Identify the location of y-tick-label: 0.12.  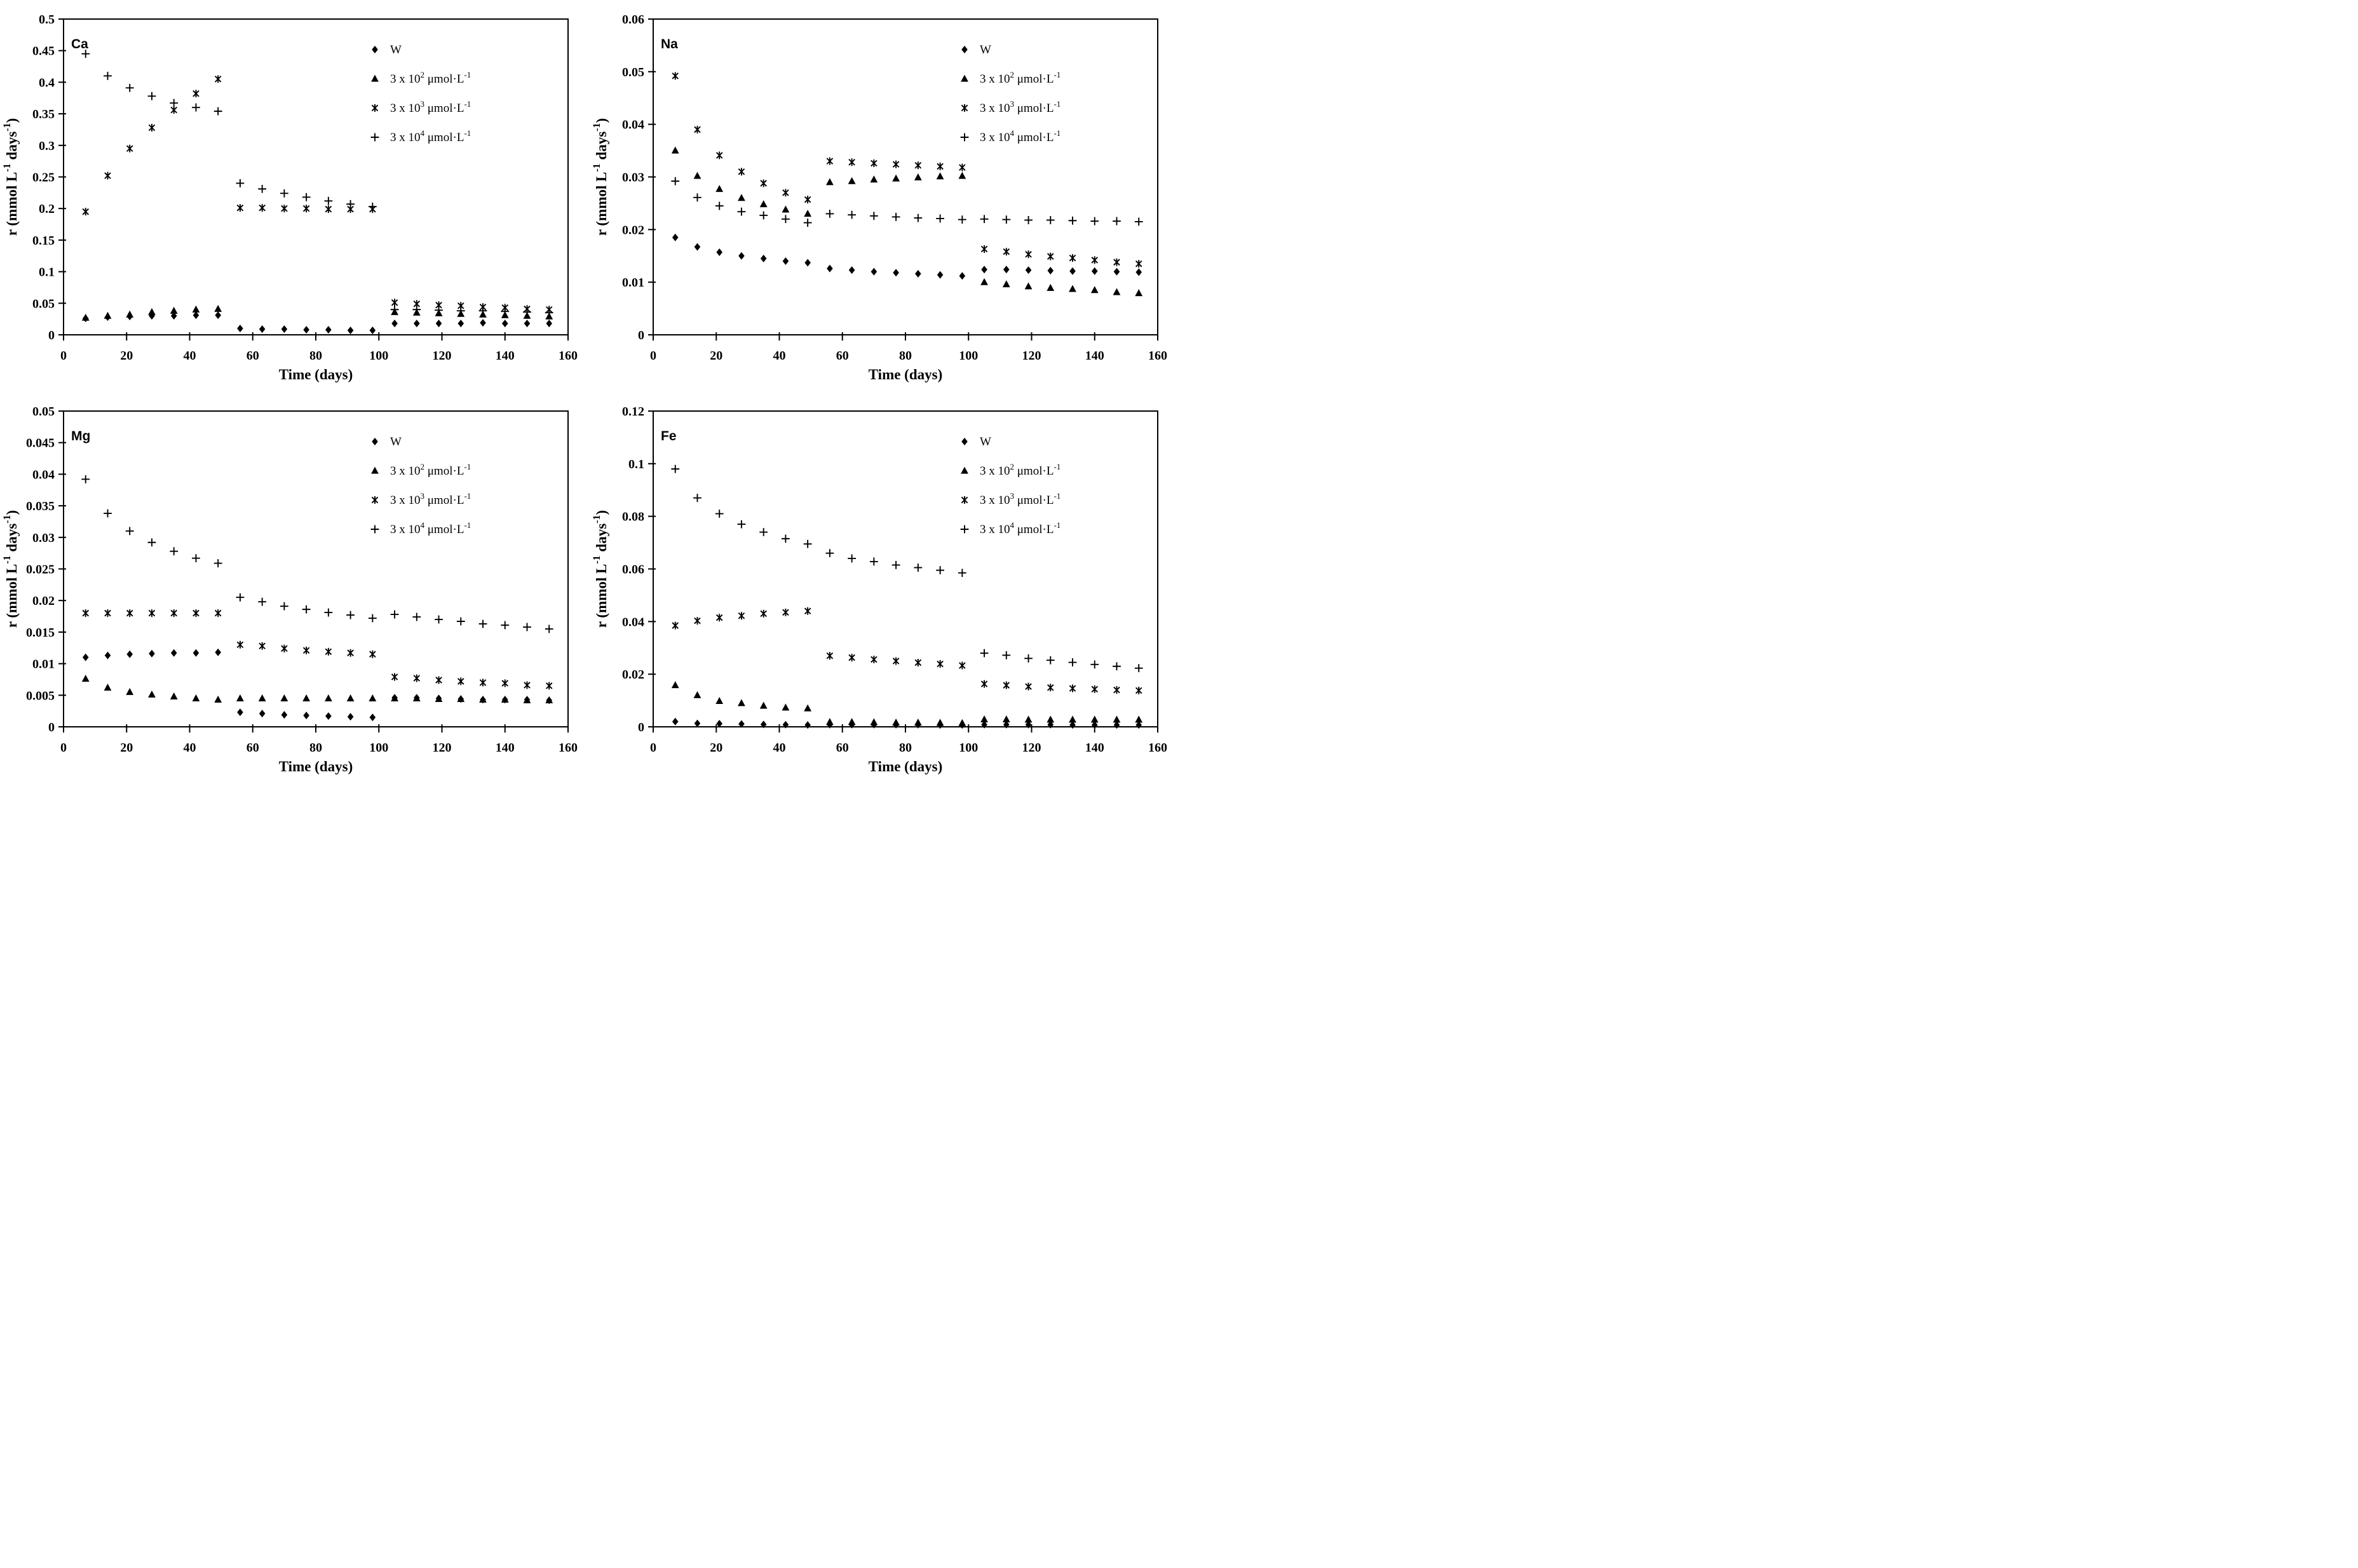
(633, 412).